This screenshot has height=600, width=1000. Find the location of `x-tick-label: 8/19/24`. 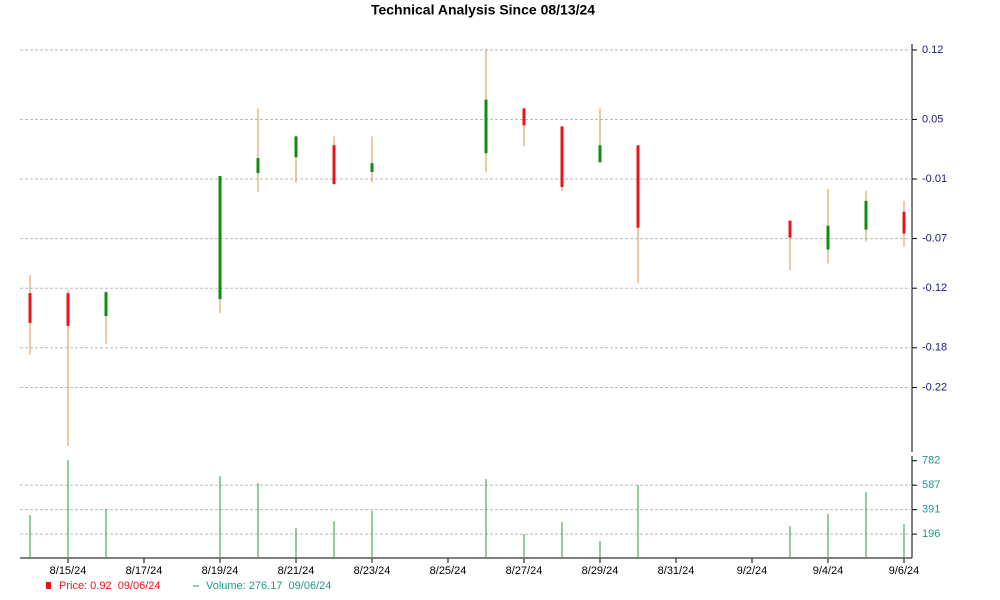

x-tick-label: 8/19/24 is located at coordinates (220, 571).